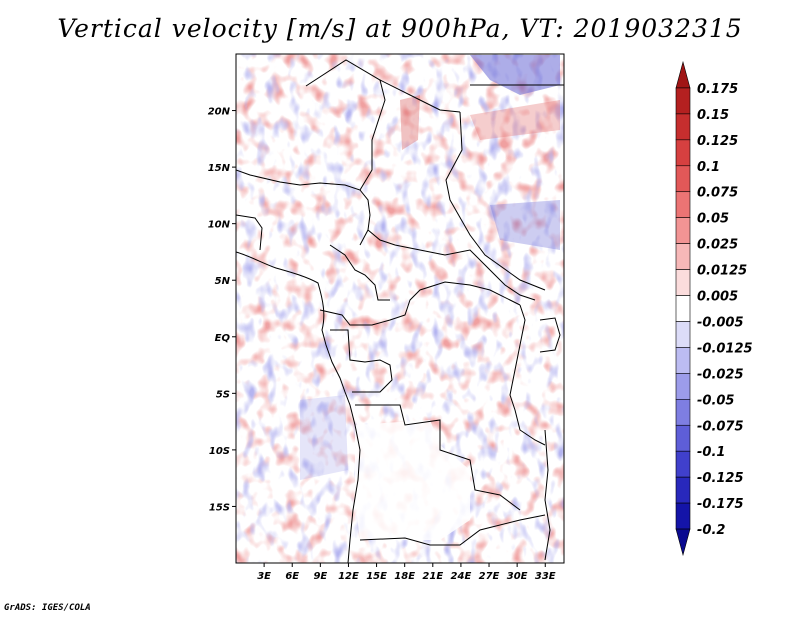  What do you see at coordinates (711, 530) in the screenshot?
I see `colorbar-level-label: -0.2` at bounding box center [711, 530].